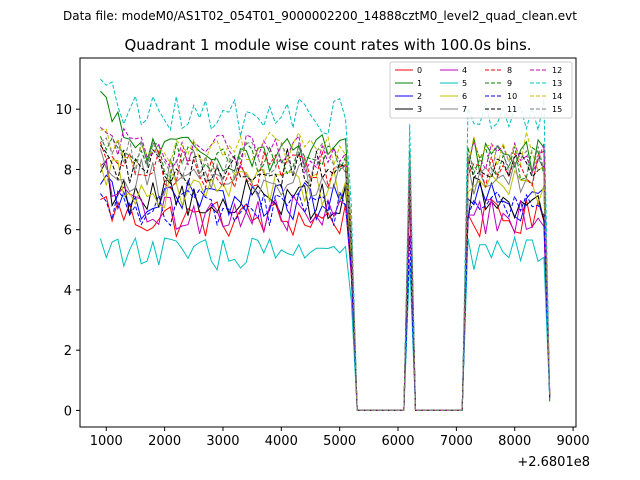 This screenshot has width=640, height=480. I want to click on legend-label-7: 7, so click(464, 109).